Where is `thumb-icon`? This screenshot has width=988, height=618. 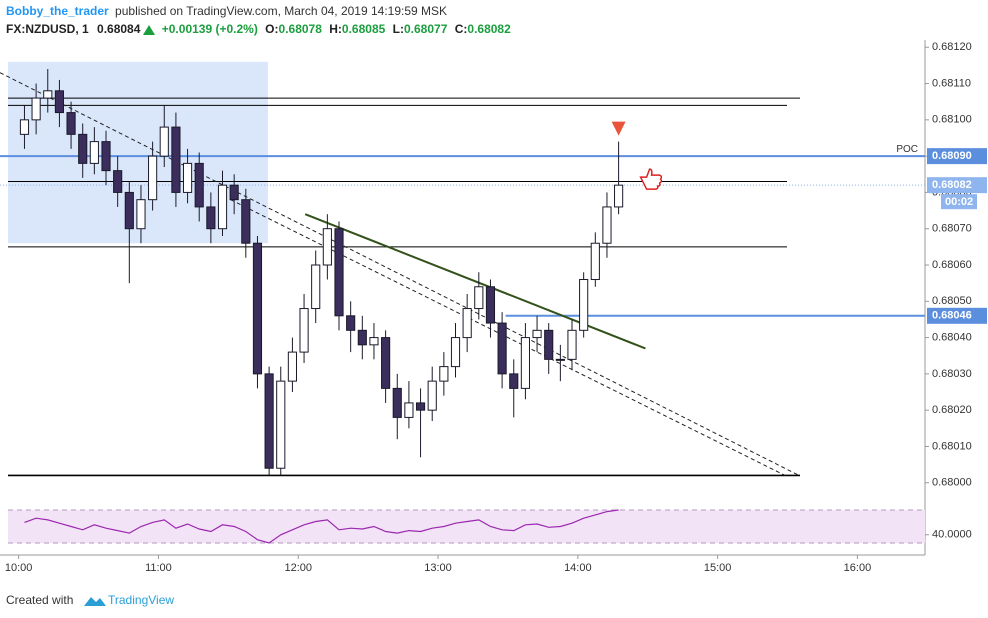
thumb-icon is located at coordinates (651, 179).